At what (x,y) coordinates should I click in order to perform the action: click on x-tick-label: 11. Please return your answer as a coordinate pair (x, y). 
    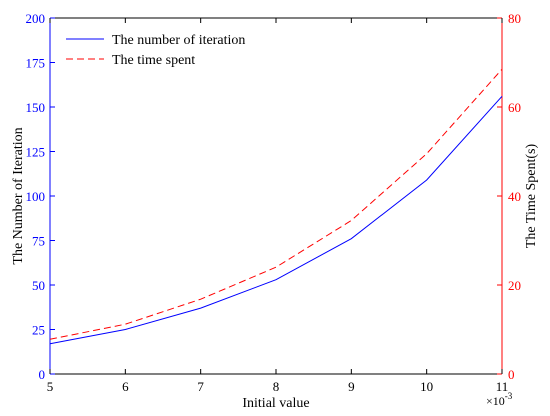
    Looking at the image, I should click on (502, 386).